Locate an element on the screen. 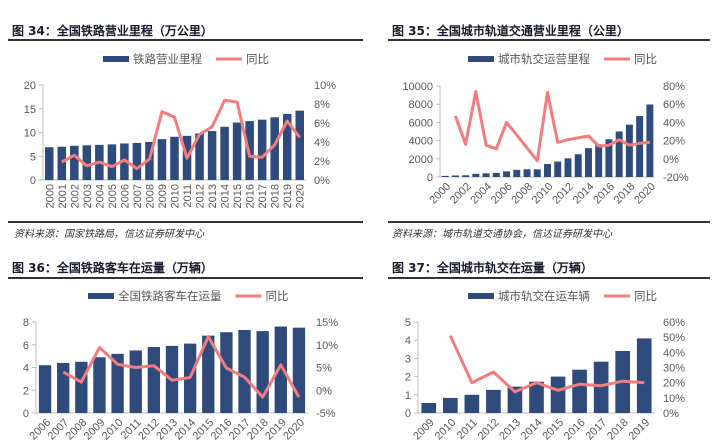  y-tick-label: 10000 is located at coordinates (417, 87).